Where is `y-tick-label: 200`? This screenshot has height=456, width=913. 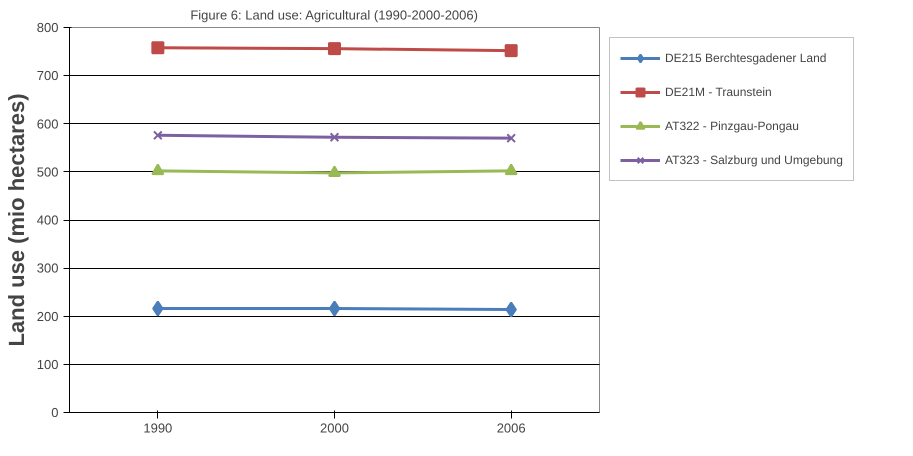 y-tick-label: 200 is located at coordinates (47, 316).